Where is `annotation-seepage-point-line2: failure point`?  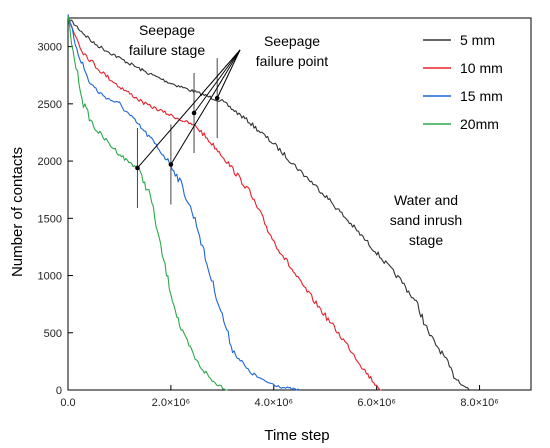
annotation-seepage-point-line2: failure point is located at coordinates (292, 61).